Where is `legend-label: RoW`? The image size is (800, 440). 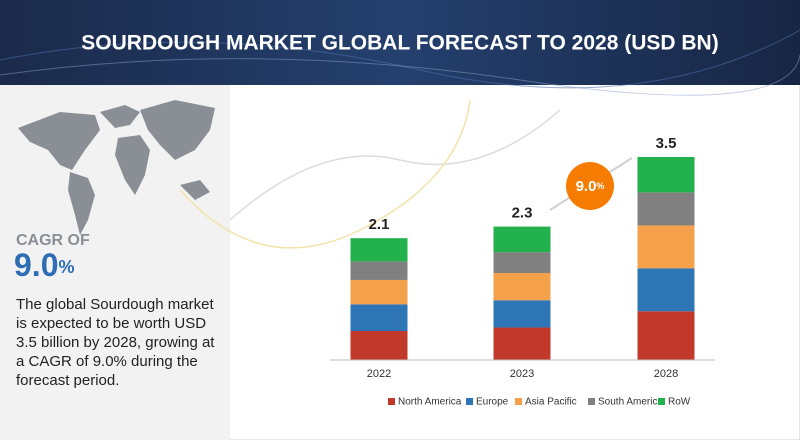 legend-label: RoW is located at coordinates (679, 402).